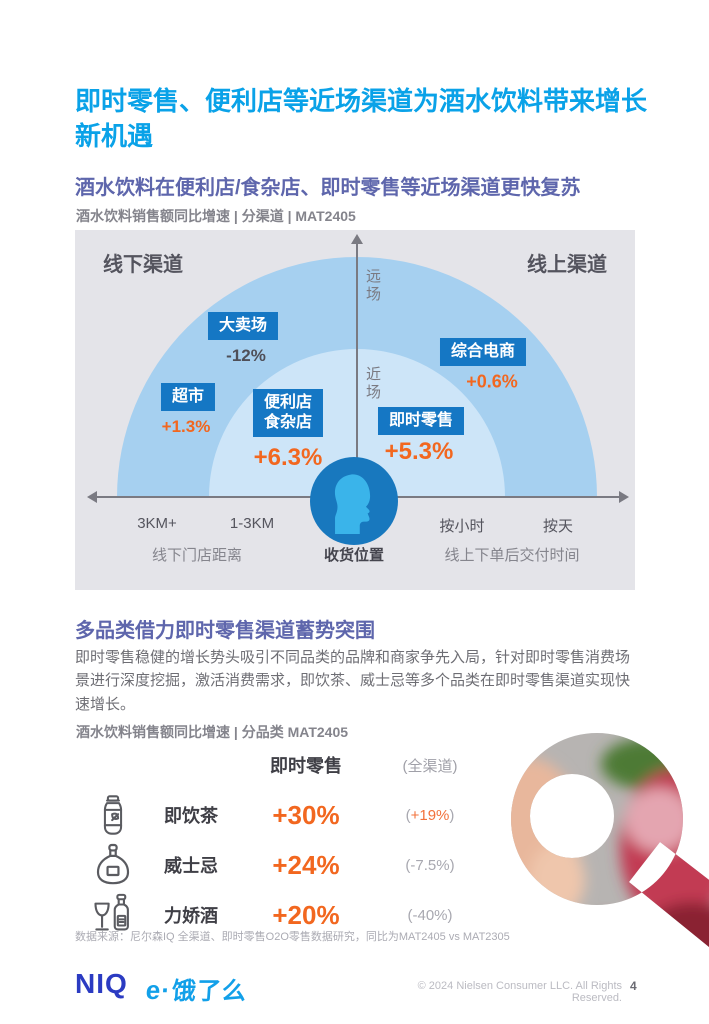 The image size is (709, 1024). Describe the element at coordinates (374, 285) in the screenshot. I see `far-field-label: 远场` at that location.